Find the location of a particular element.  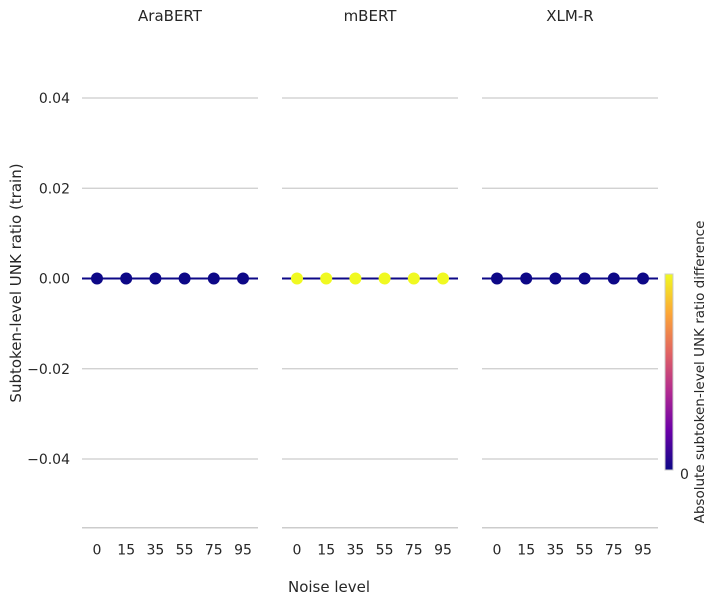

y-tick-label: 0.00 is located at coordinates (54, 280).